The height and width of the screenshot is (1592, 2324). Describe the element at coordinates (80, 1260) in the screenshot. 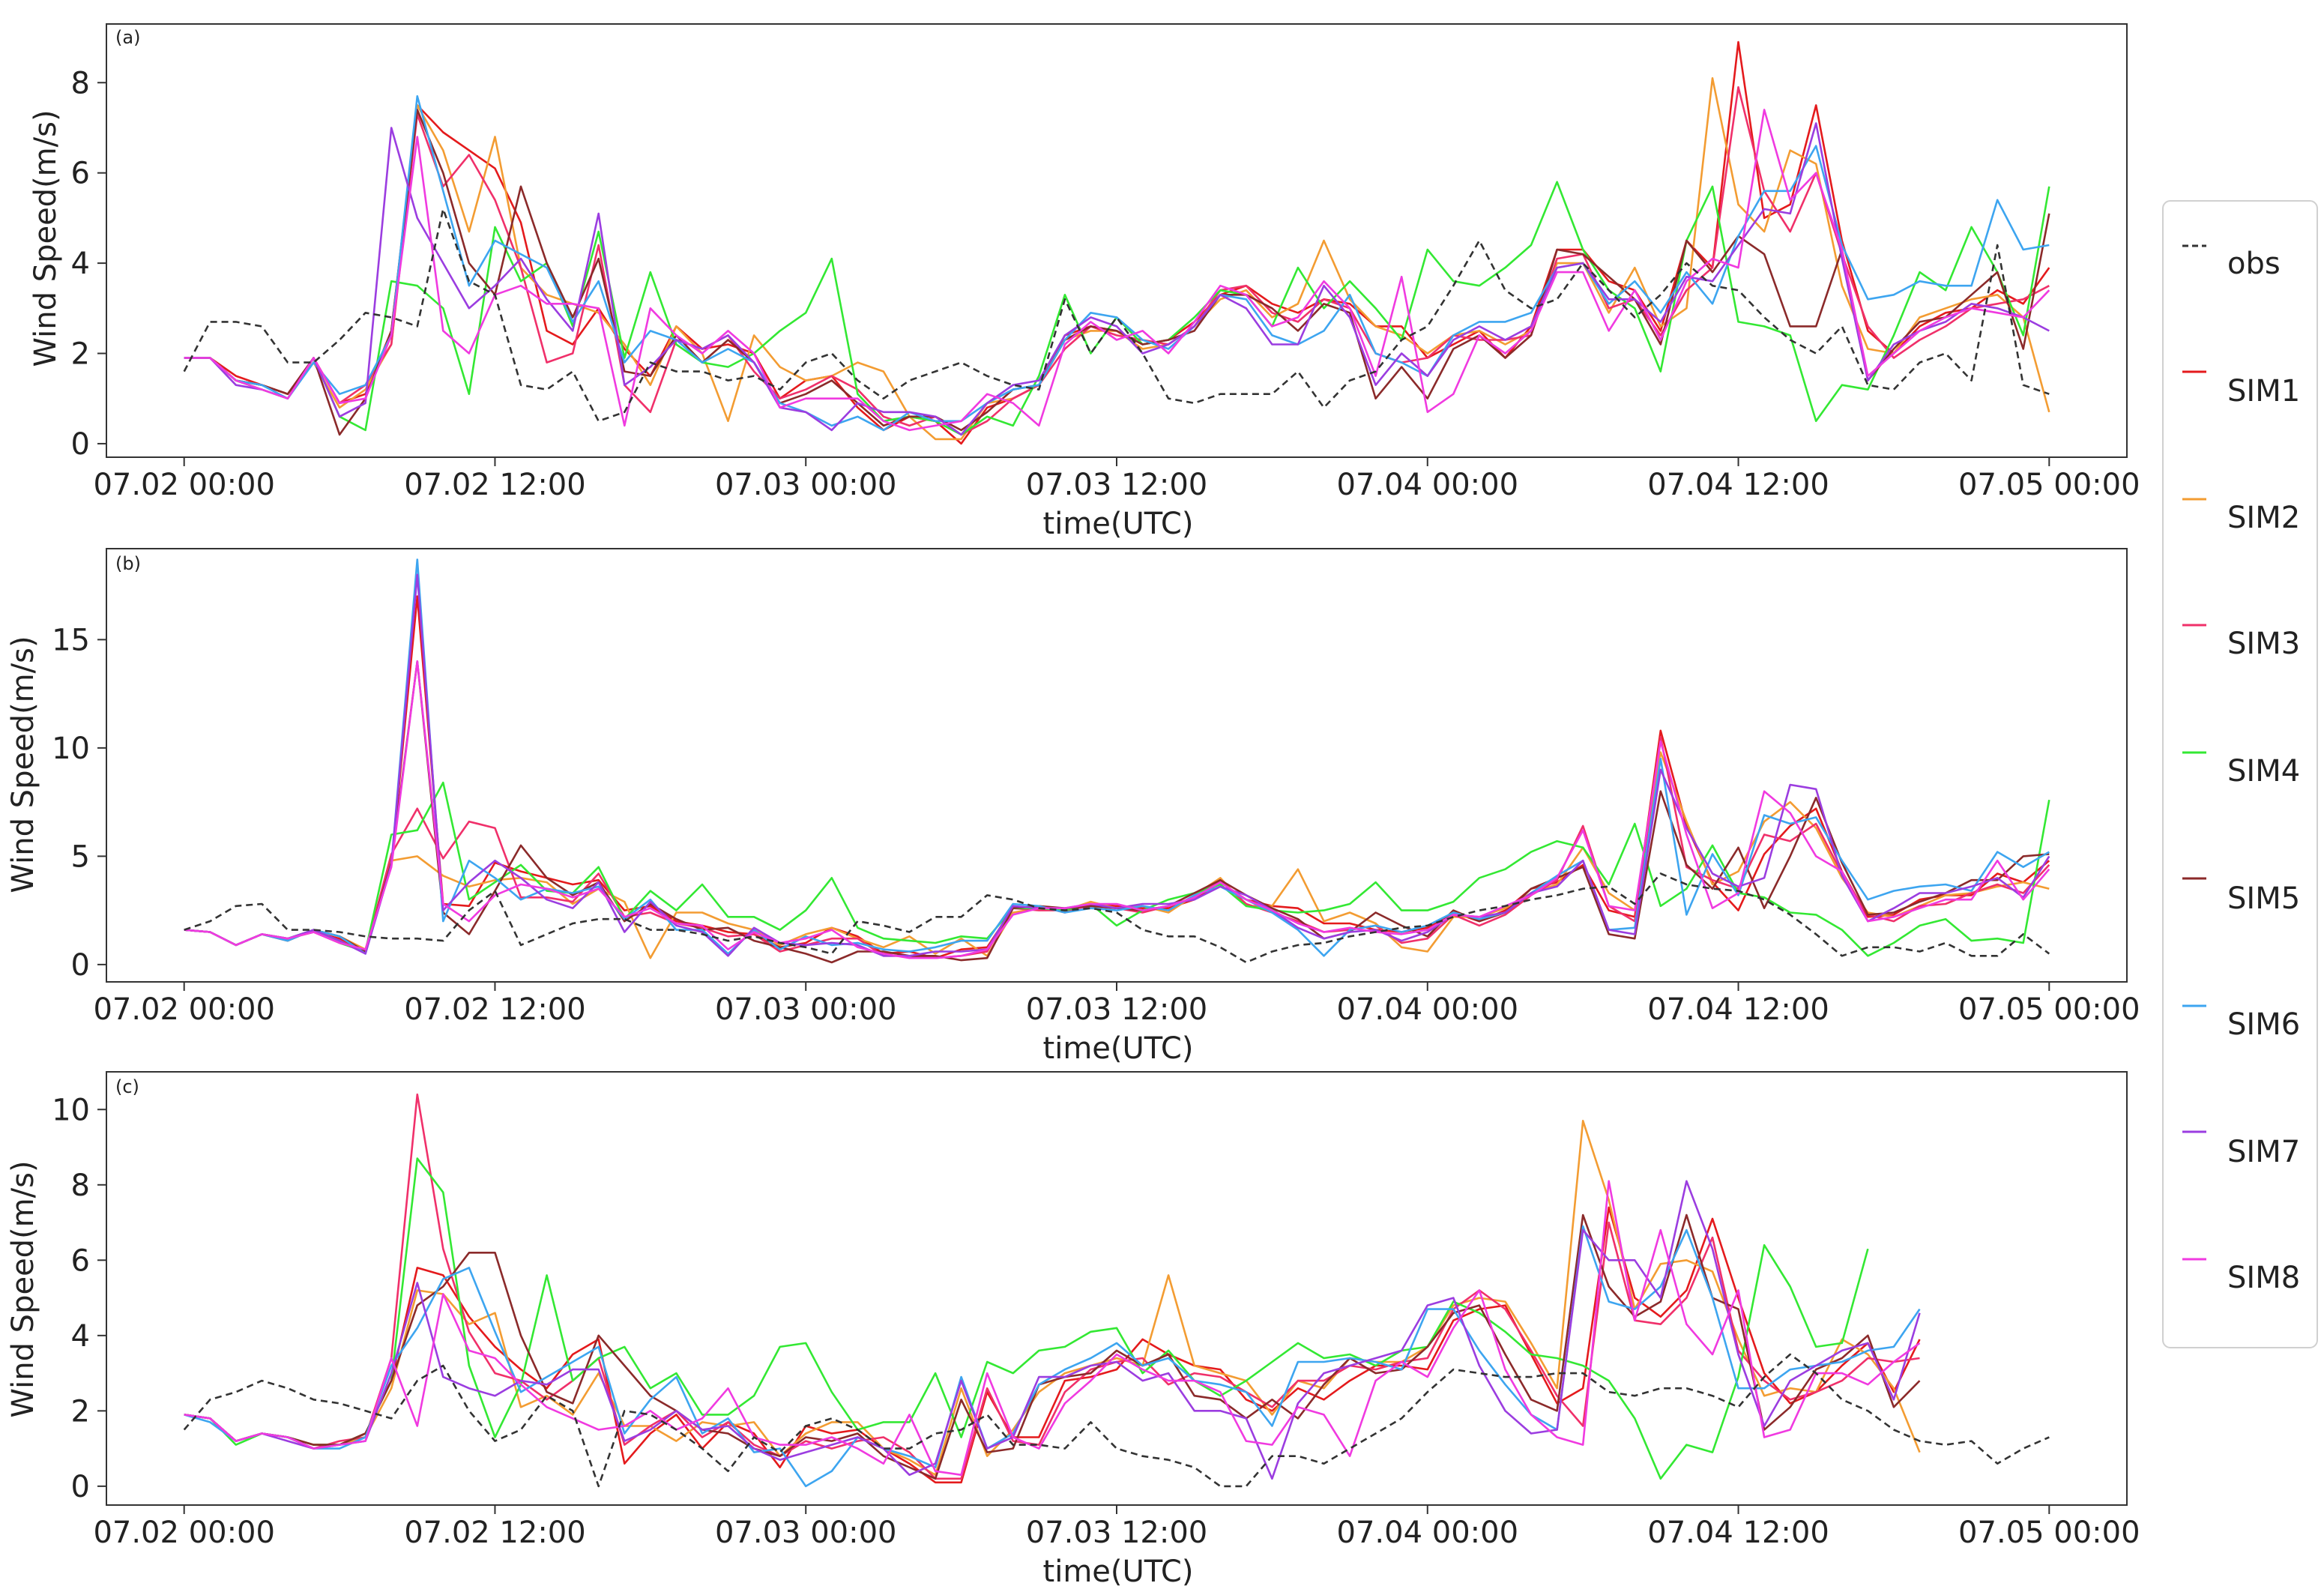

I see `panel-c-ytick-label-3: 6` at that location.